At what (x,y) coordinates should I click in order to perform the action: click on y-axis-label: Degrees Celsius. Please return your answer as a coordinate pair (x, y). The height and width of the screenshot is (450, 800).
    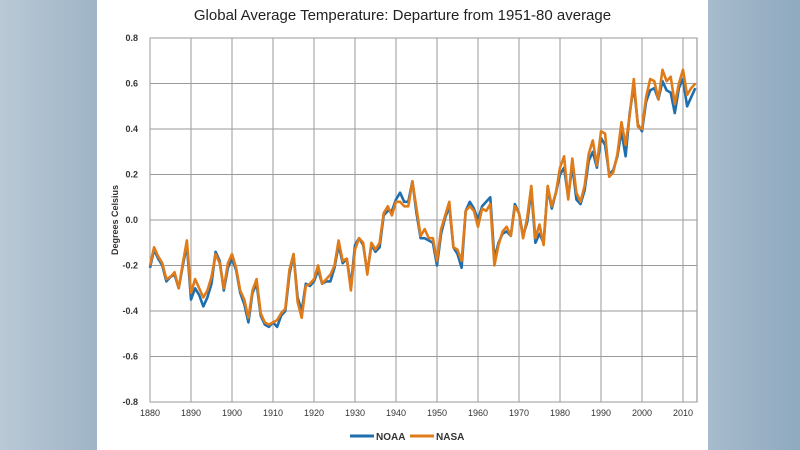
    Looking at the image, I should click on (115, 220).